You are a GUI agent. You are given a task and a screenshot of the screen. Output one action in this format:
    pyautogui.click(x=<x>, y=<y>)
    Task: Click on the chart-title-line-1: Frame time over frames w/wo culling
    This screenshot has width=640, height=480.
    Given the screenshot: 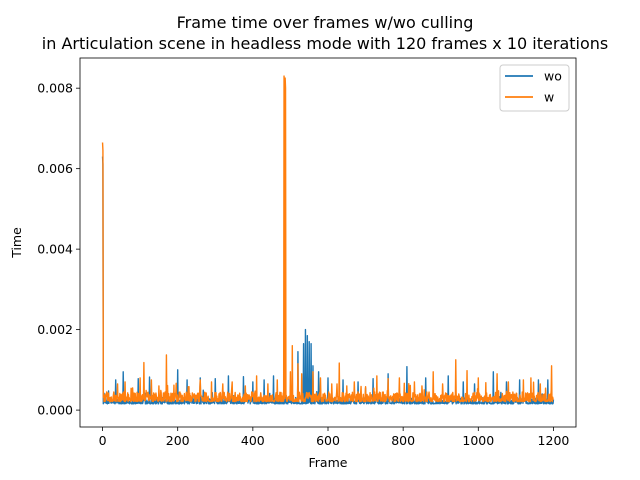 What is the action you would take?
    pyautogui.click(x=325, y=22)
    